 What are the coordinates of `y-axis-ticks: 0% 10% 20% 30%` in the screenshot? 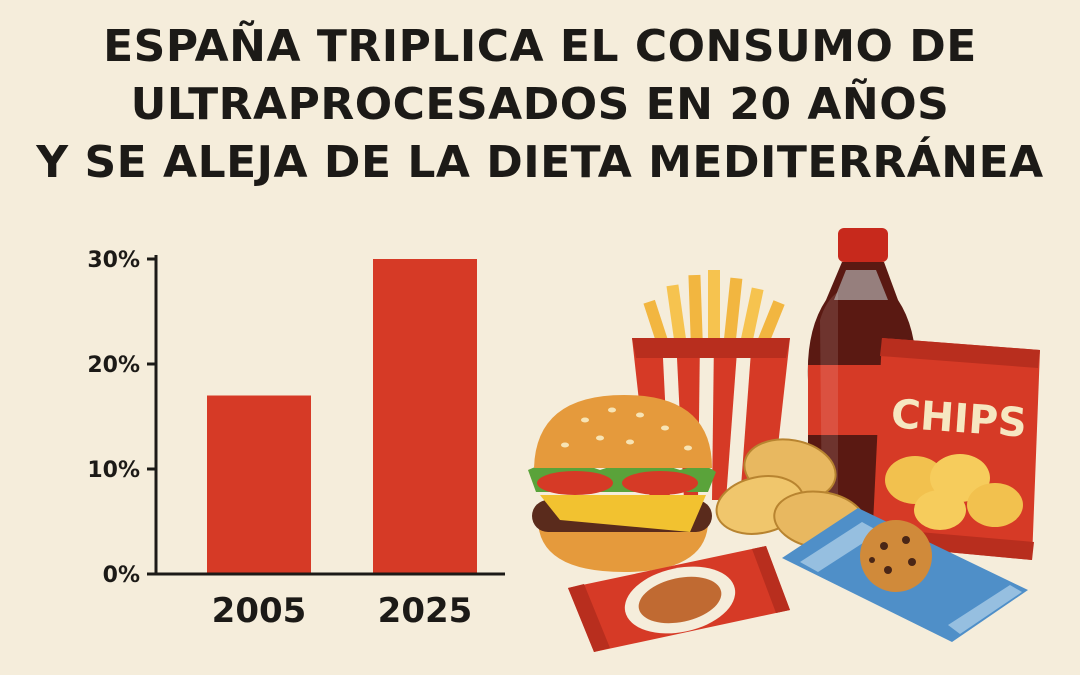 It's located at (122, 418).